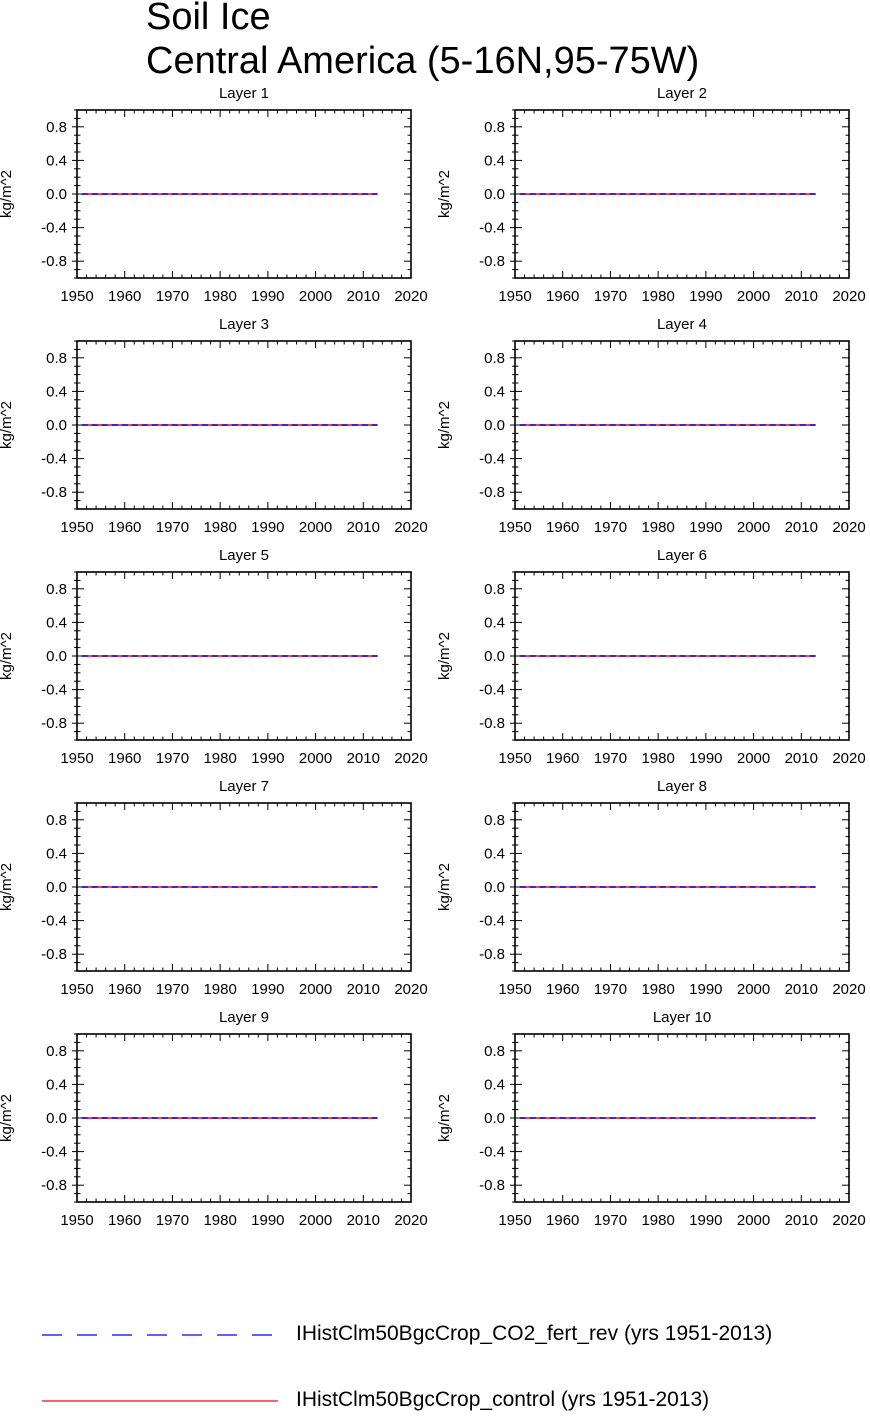 The image size is (870, 1421). I want to click on chart-title: Soil Ice, so click(208, 19).